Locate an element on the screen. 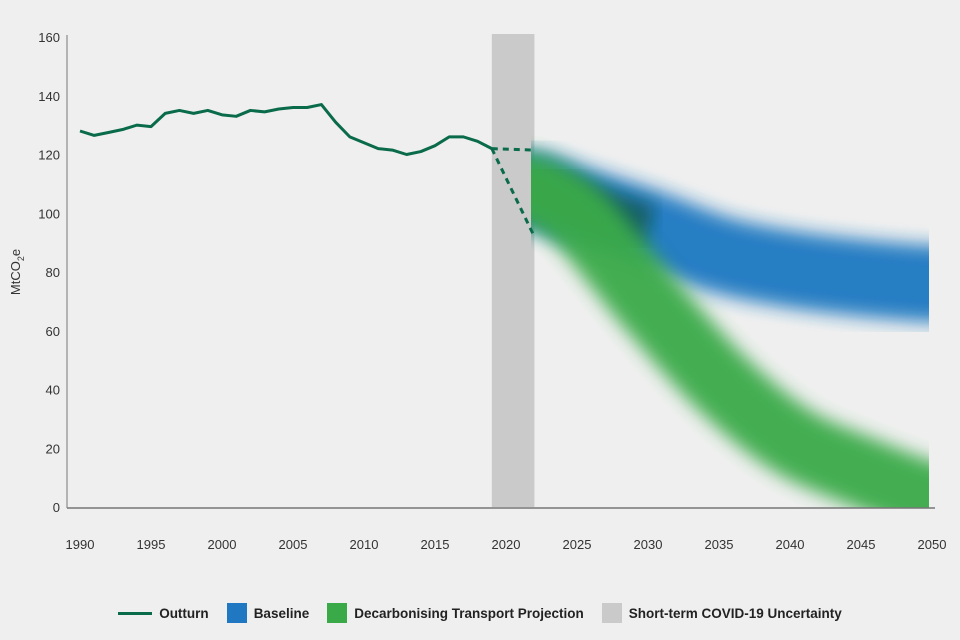 The height and width of the screenshot is (640, 960). x-tick-label: 2040 is located at coordinates (790, 544).